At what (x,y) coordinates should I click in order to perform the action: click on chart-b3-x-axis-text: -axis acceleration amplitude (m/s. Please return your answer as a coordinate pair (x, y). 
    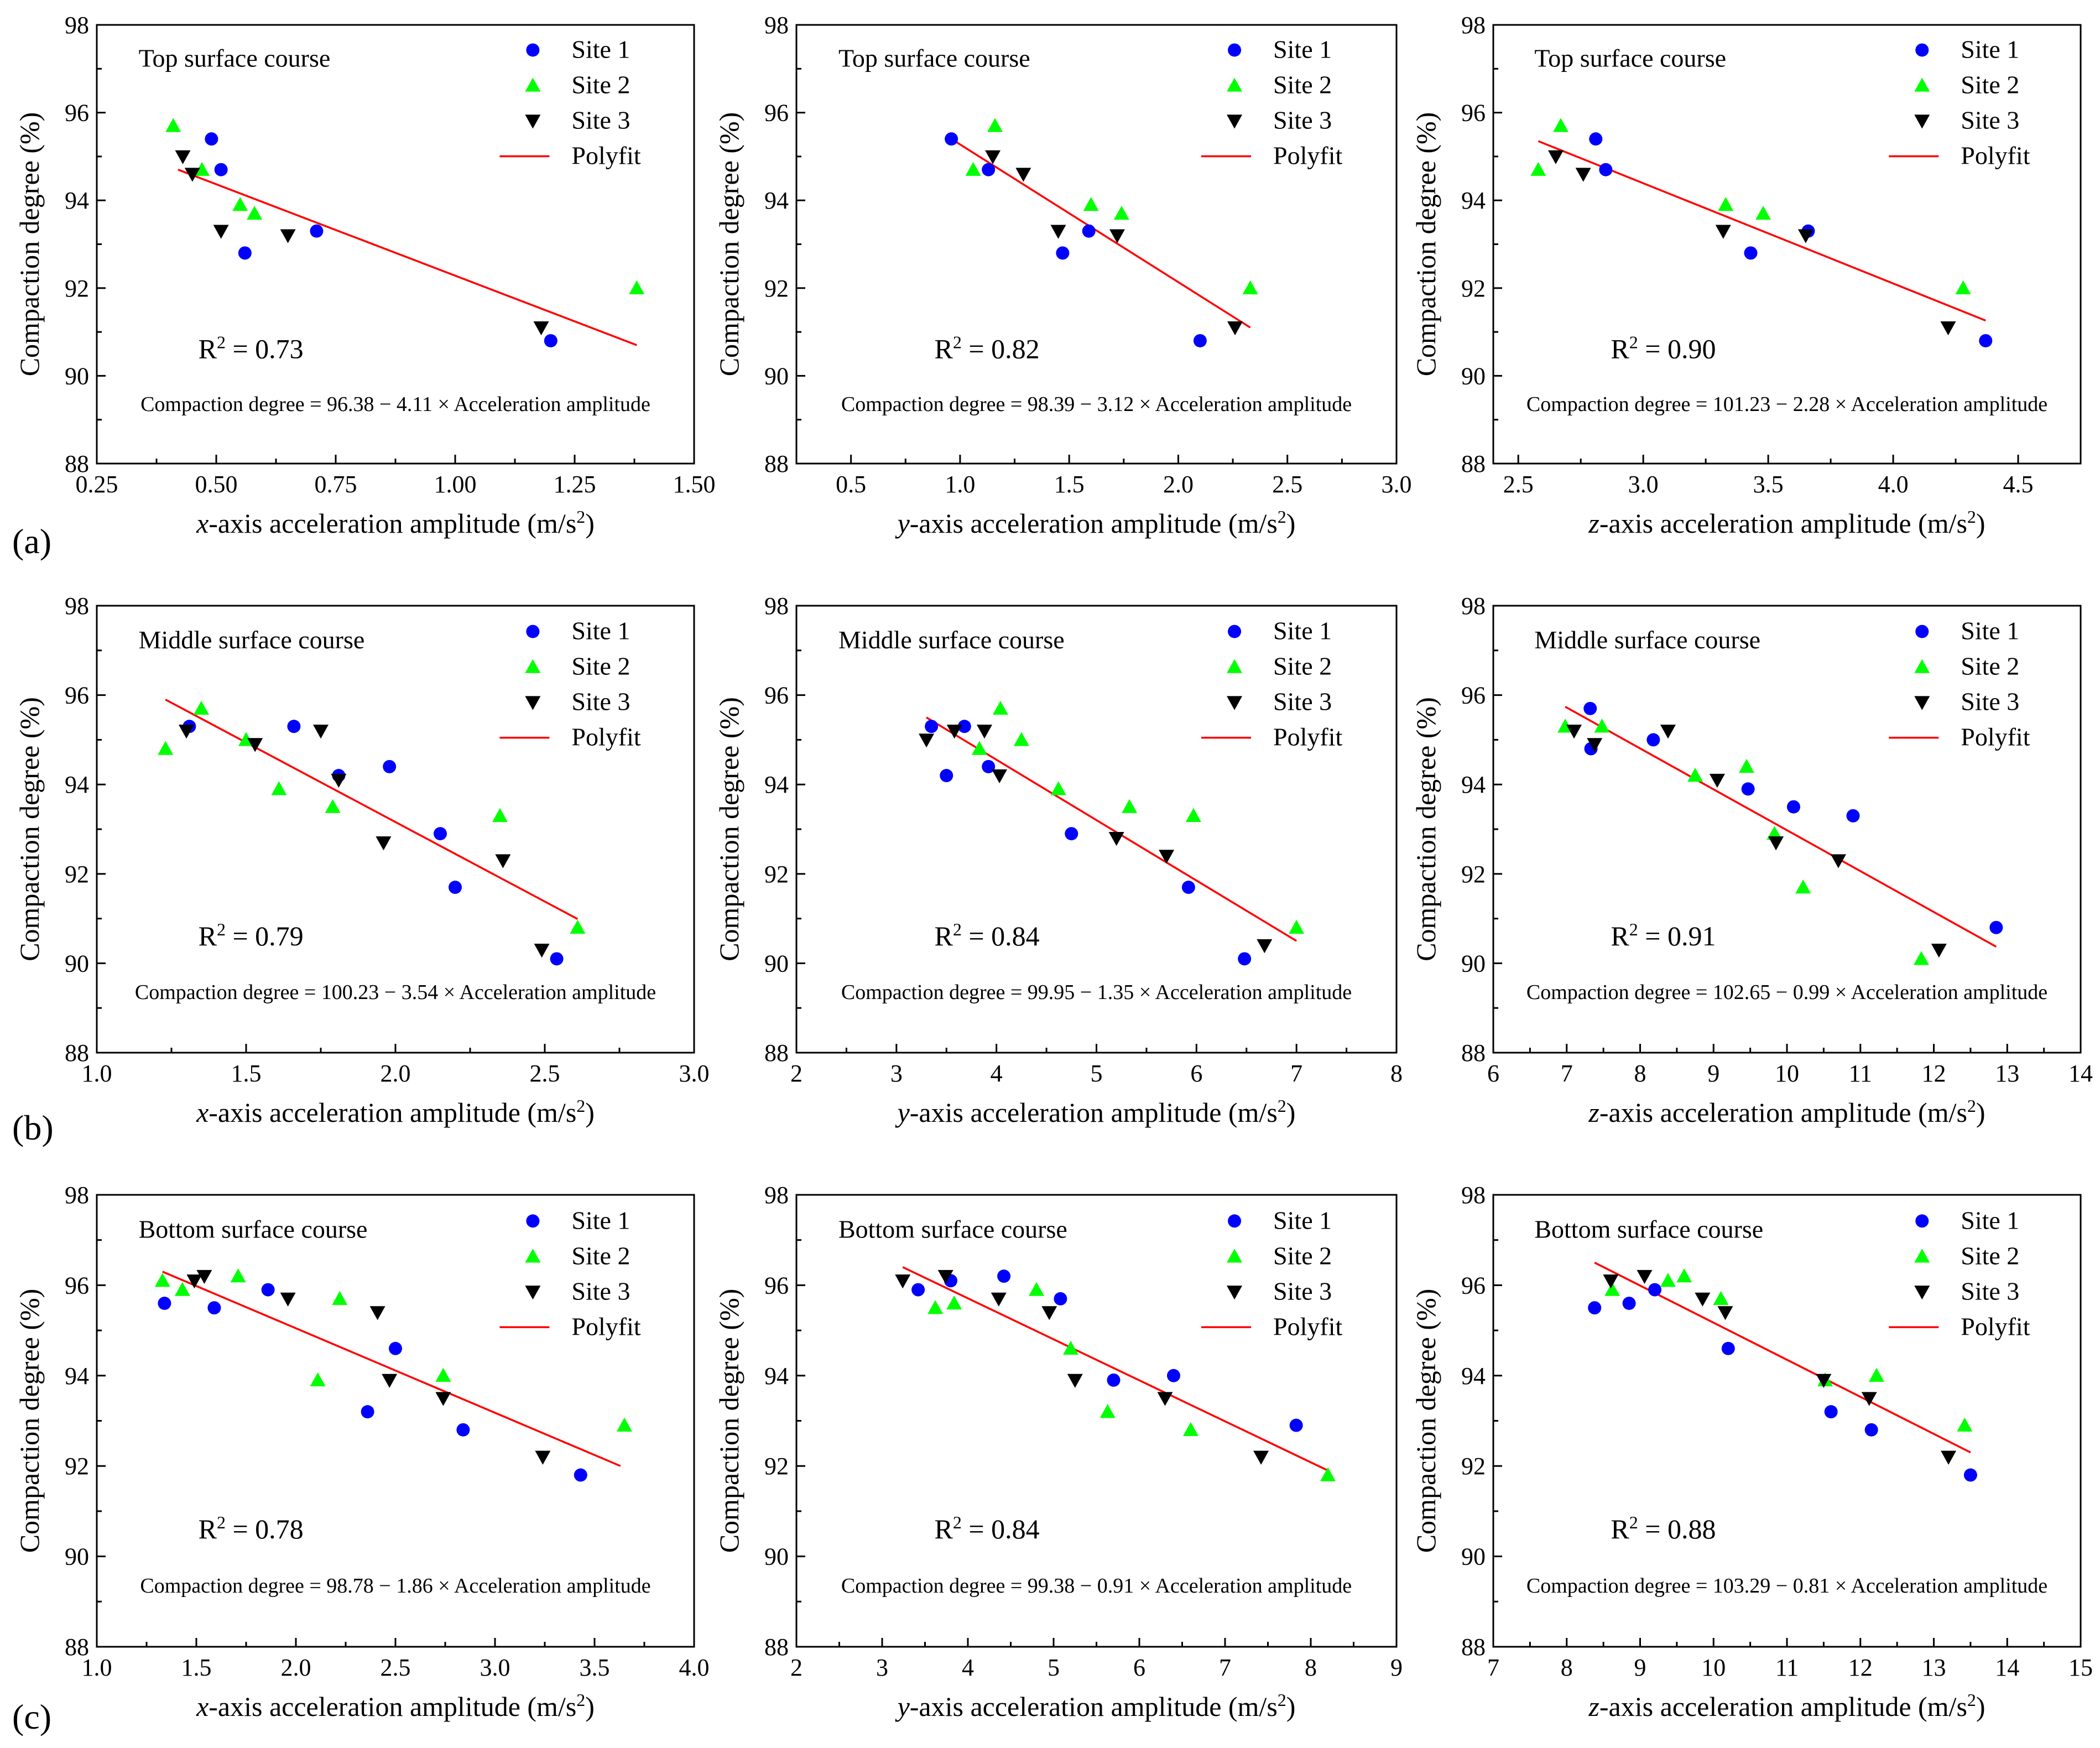
    Looking at the image, I should click on (1783, 1112).